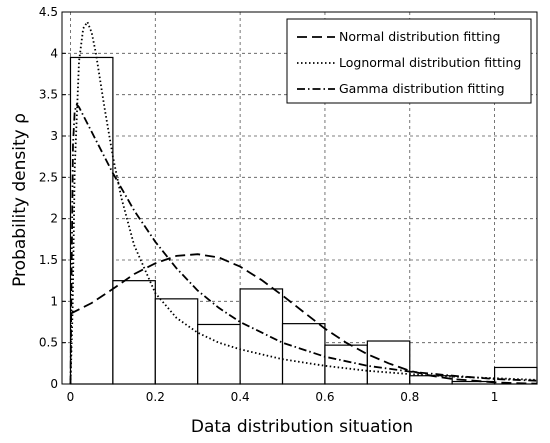 Image resolution: width=550 pixels, height=443 pixels. What do you see at coordinates (48, 343) in the screenshot?
I see `y-tick-label: 0.5` at bounding box center [48, 343].